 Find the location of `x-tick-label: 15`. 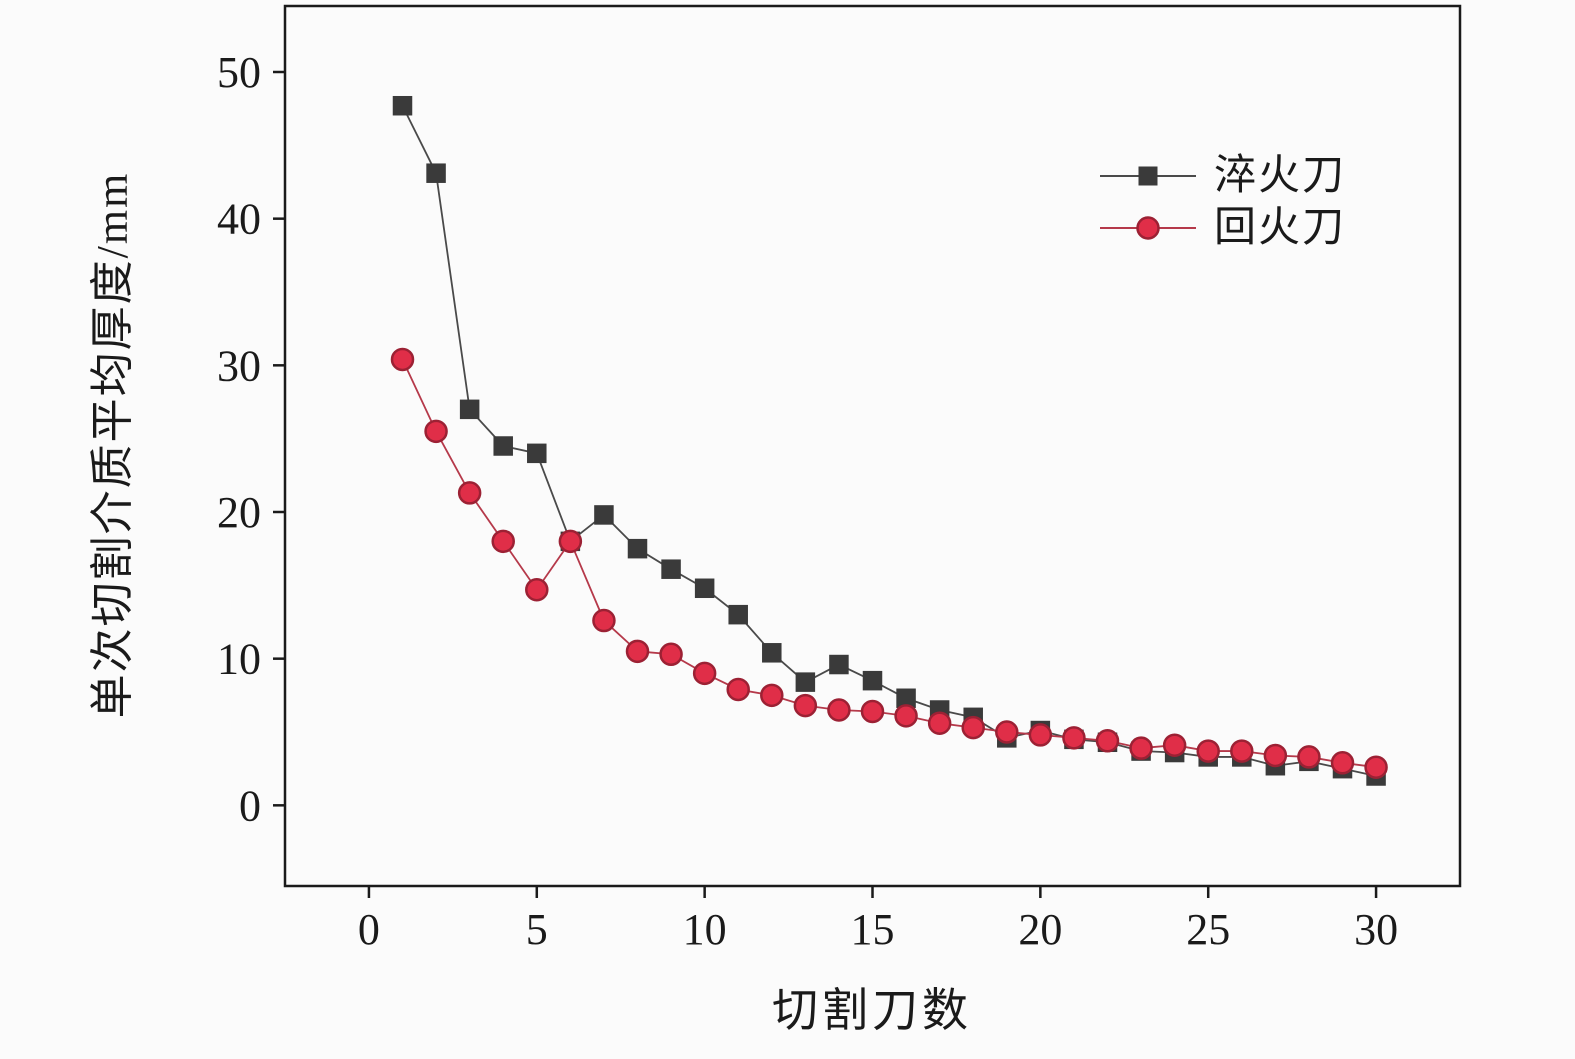

x-tick-label: 15 is located at coordinates (873, 929).